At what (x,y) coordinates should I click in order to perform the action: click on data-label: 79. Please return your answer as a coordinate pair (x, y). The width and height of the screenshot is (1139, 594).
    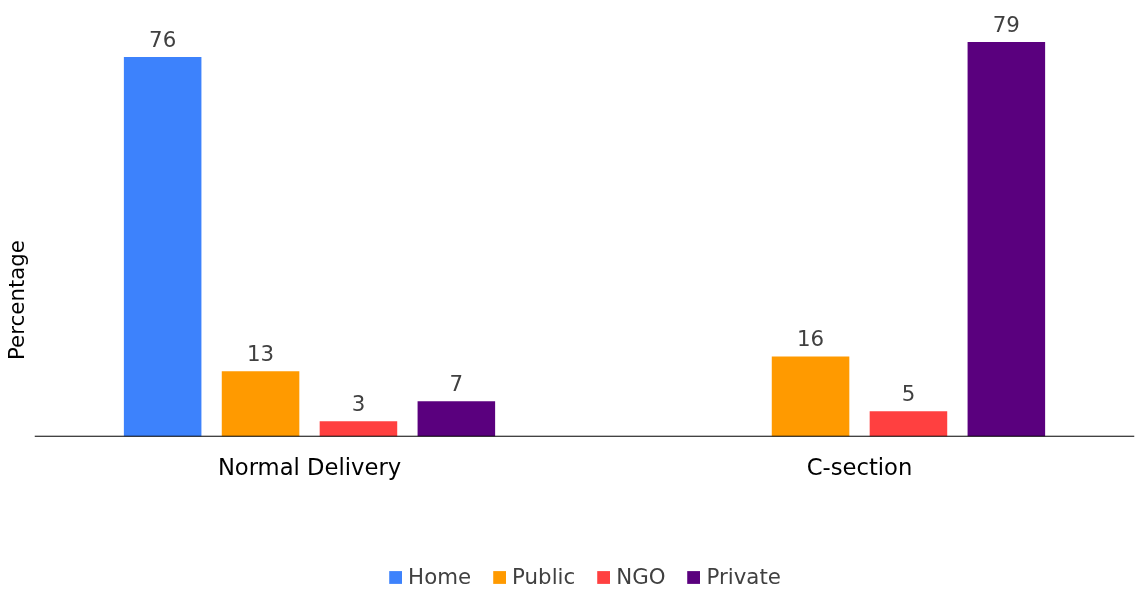
    Looking at the image, I should click on (1006, 25).